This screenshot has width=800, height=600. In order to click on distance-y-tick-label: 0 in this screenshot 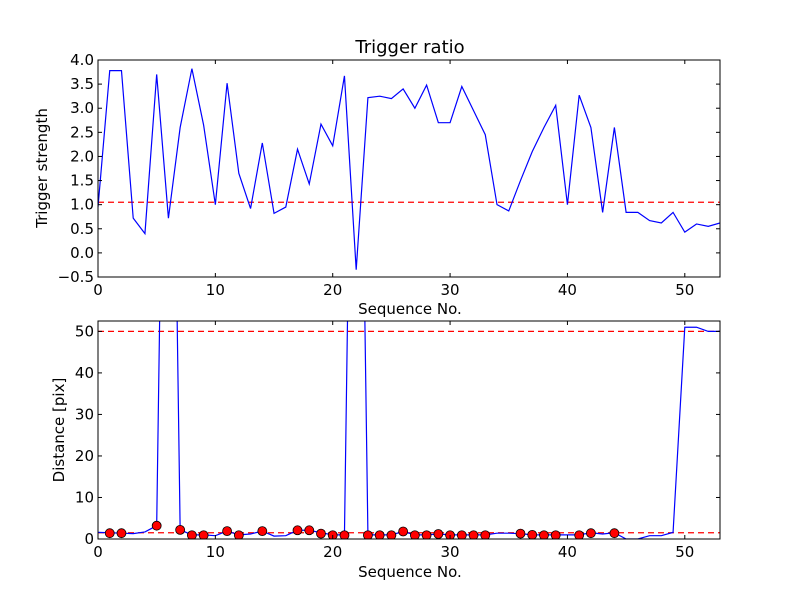, I will do `click(89, 539)`.